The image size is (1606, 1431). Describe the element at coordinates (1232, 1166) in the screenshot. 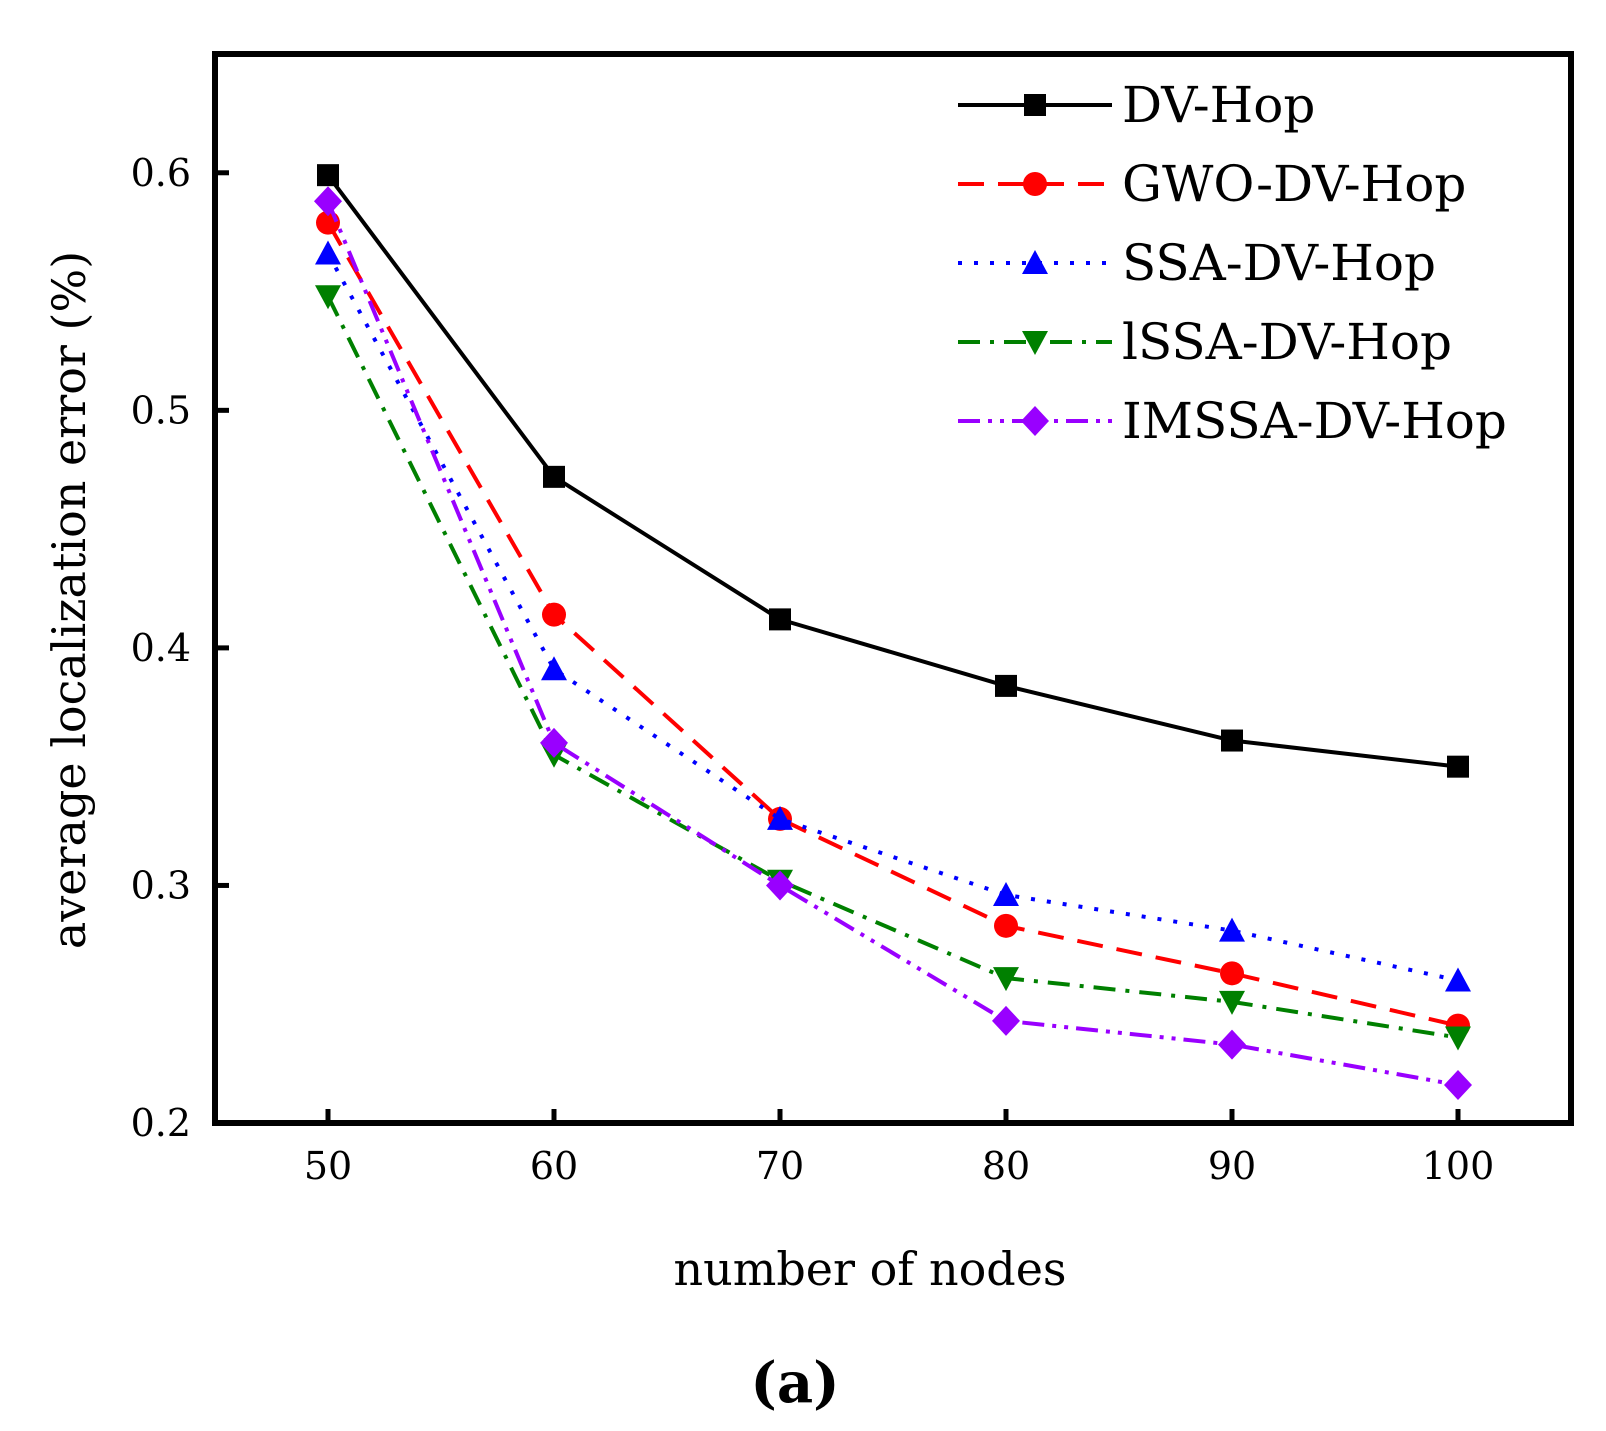

I see `x-tick-label: 90` at that location.